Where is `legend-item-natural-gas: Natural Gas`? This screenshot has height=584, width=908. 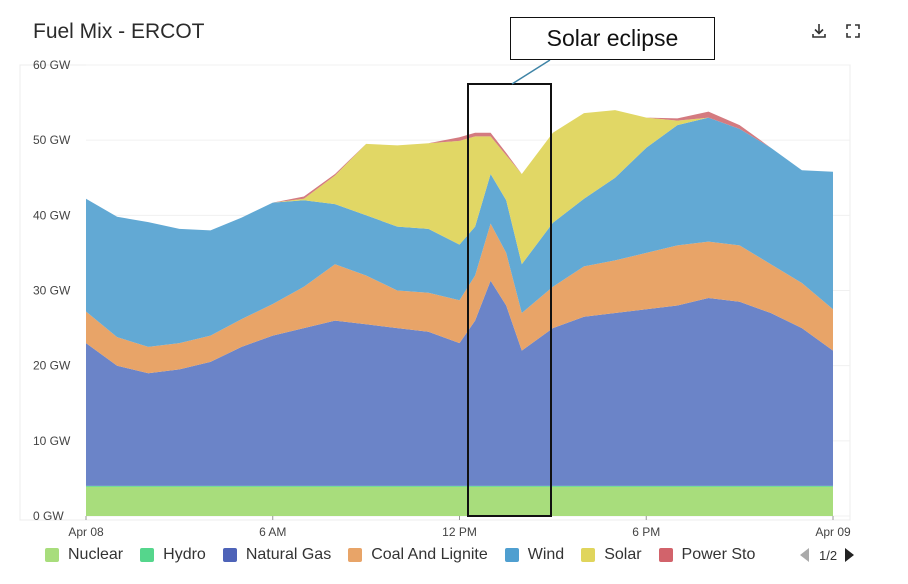
legend-item-natural-gas: Natural Gas is located at coordinates (277, 555).